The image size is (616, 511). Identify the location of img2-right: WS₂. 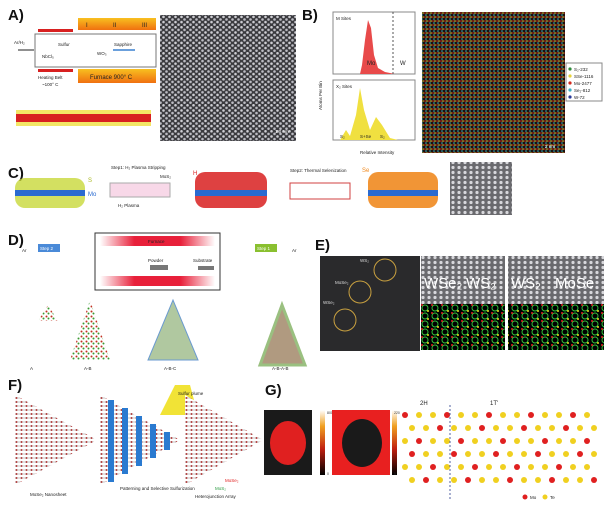
(481, 283).